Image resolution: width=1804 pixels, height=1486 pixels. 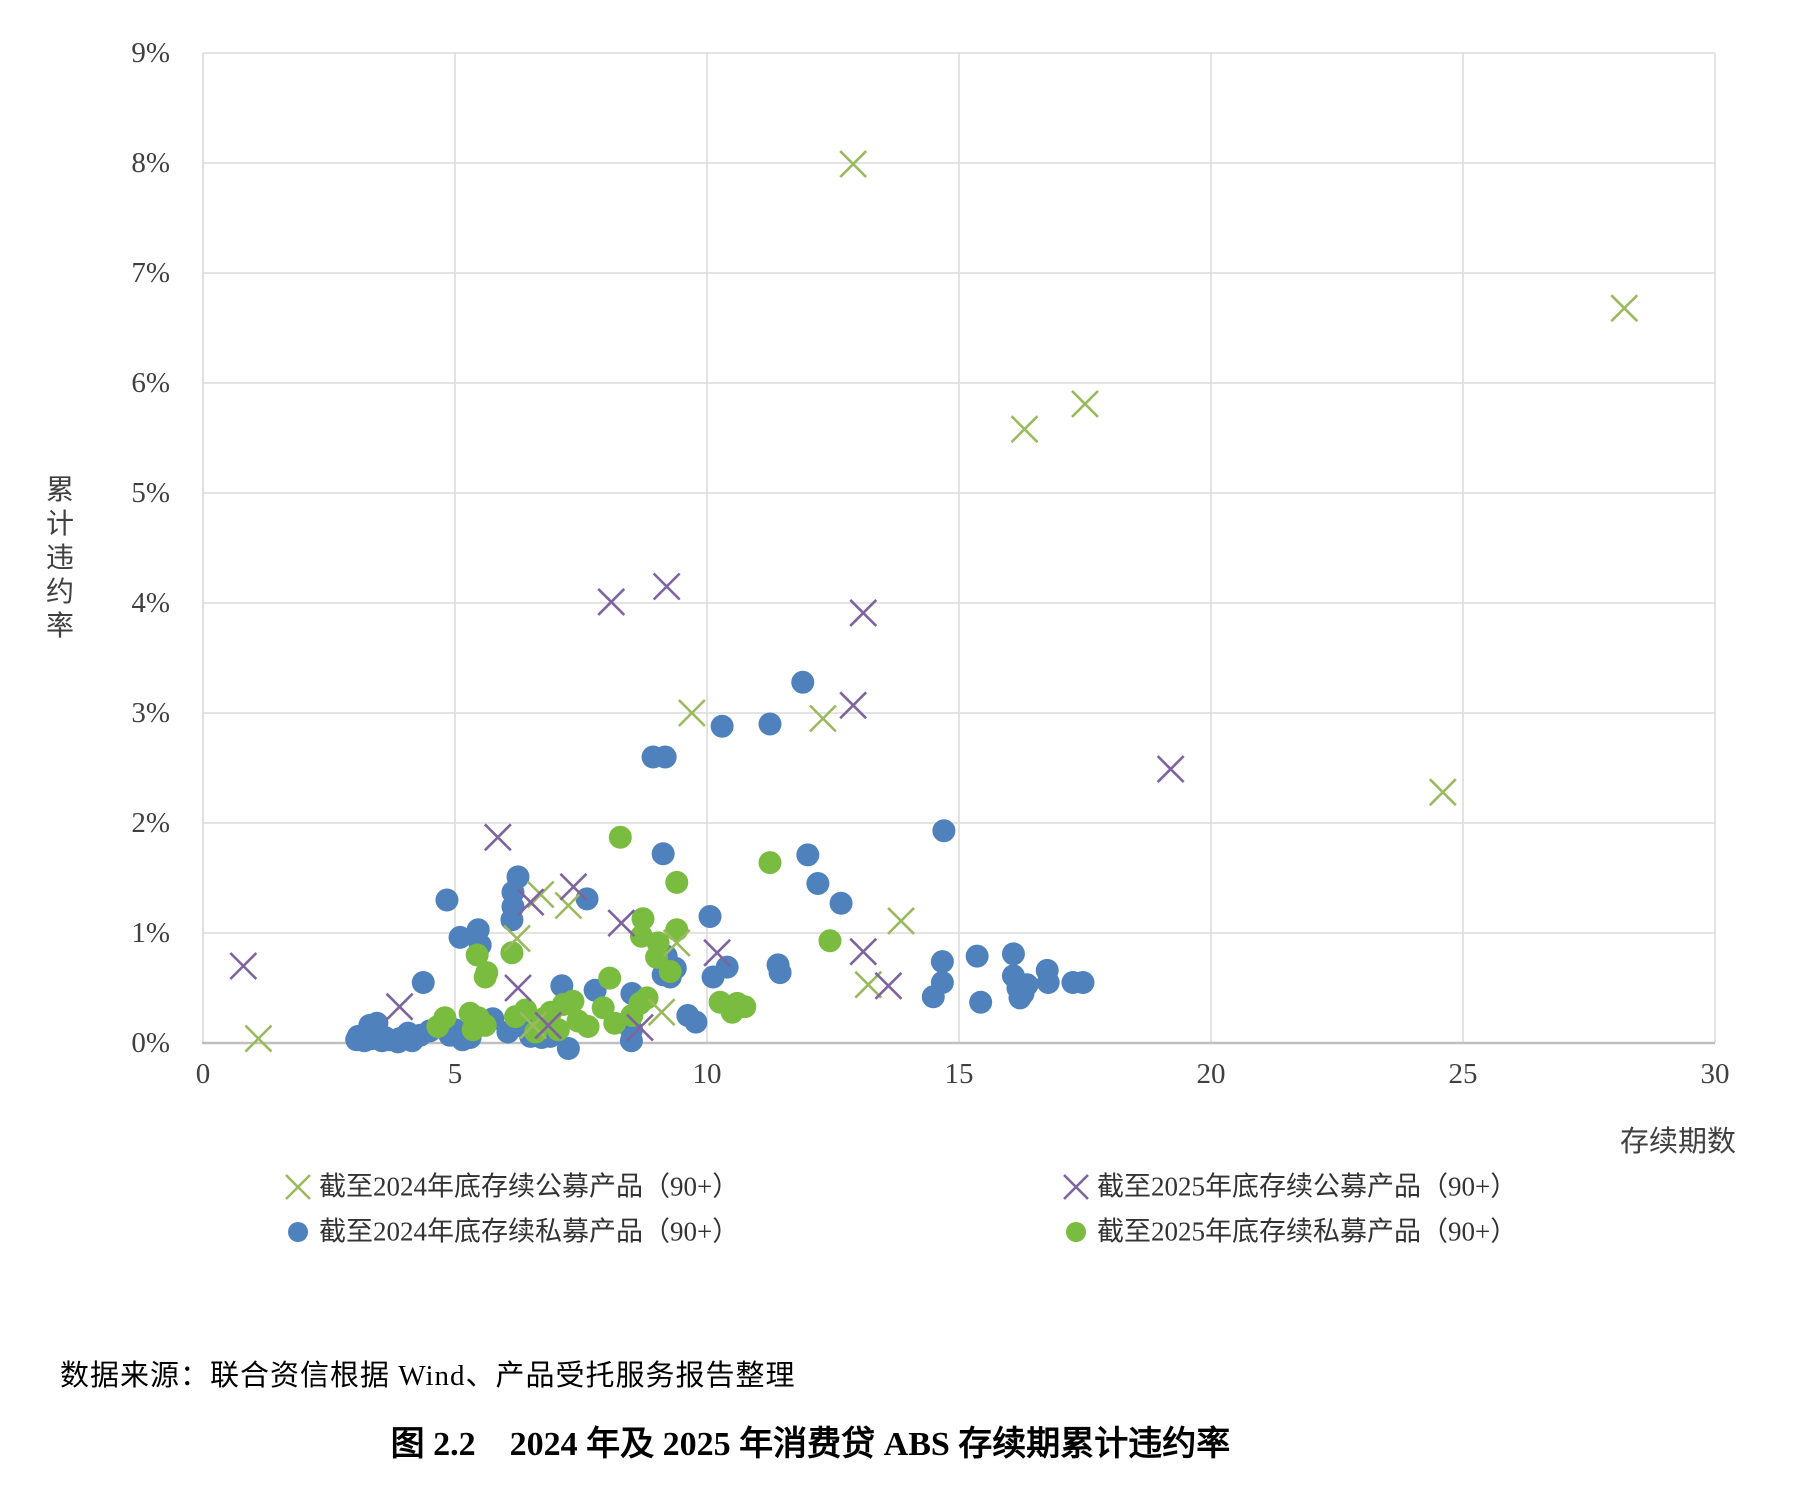 I want to click on legend-item: 截至2025年底存续私募产品（90+）, so click(x=1289, y=1229).